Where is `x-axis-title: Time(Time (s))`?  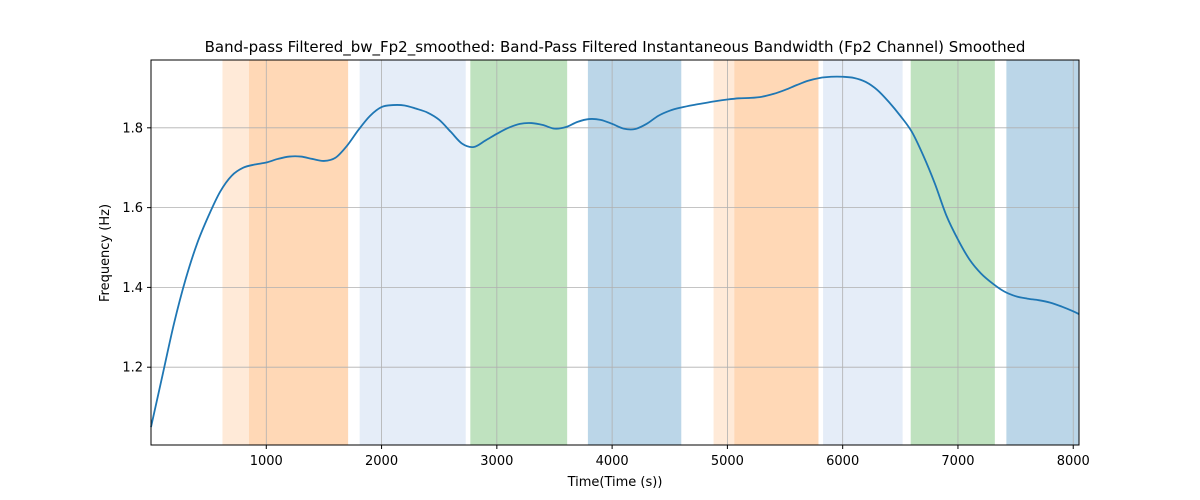
x-axis-title: Time(Time (s)) is located at coordinates (615, 482).